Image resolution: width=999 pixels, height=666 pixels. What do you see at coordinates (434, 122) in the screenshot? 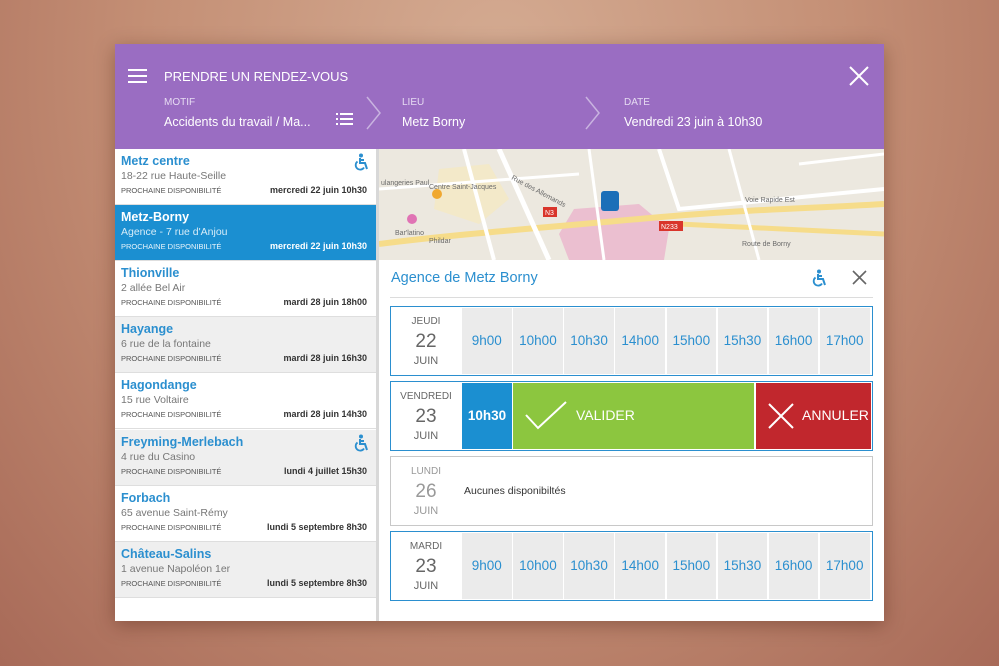
I see `step-value: Metz Borny` at bounding box center [434, 122].